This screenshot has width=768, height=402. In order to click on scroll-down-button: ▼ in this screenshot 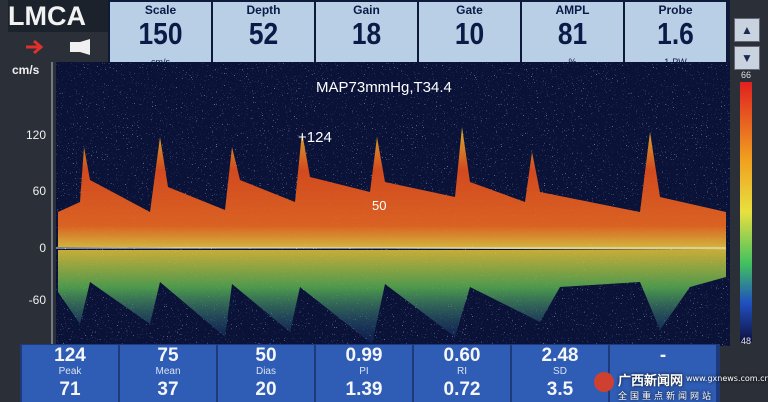, I will do `click(747, 58)`.